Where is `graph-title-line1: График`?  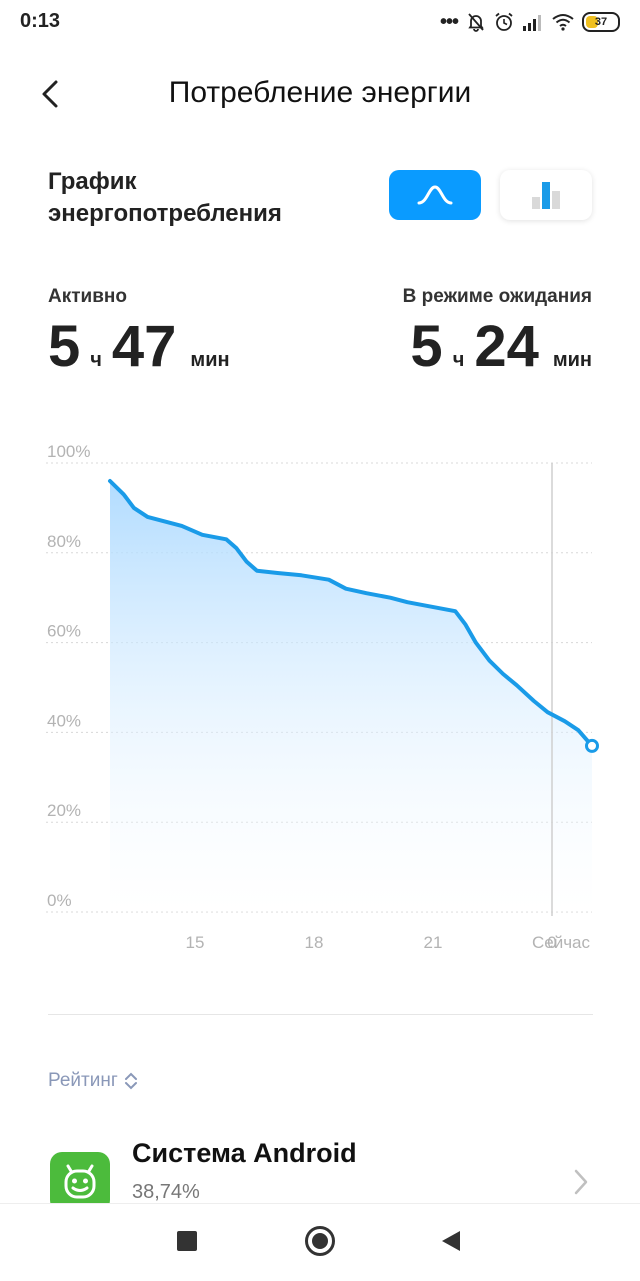
graph-title-line1: График is located at coordinates (92, 181).